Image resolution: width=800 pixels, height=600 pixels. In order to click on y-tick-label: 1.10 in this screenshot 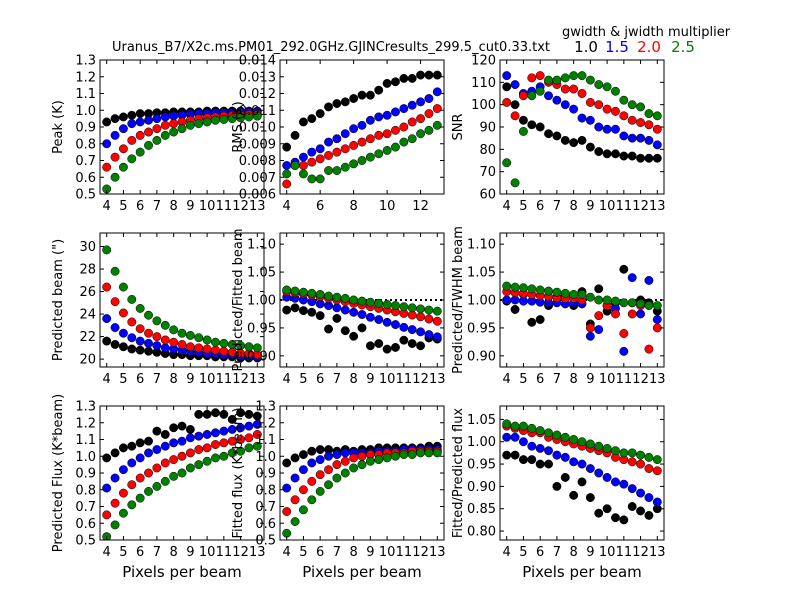, I will do `click(261, 245)`.